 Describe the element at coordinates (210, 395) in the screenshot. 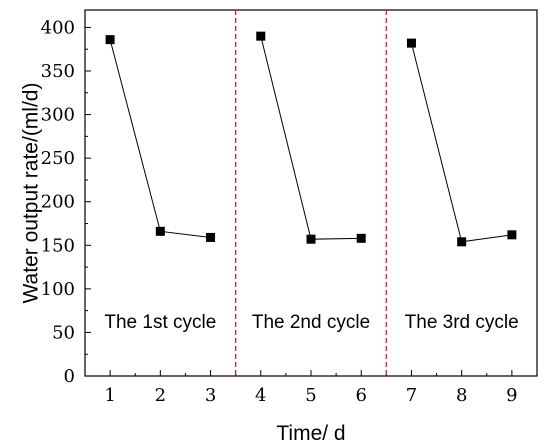

I see `x-tick-label: 3` at that location.